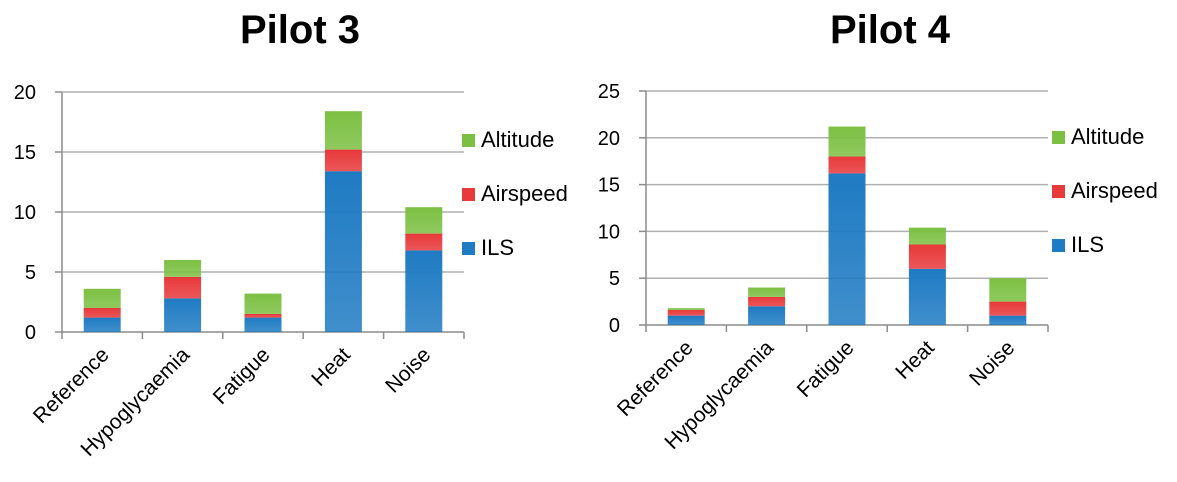 Image resolution: width=1177 pixels, height=482 pixels. I want to click on y-tick-label: 25, so click(609, 92).